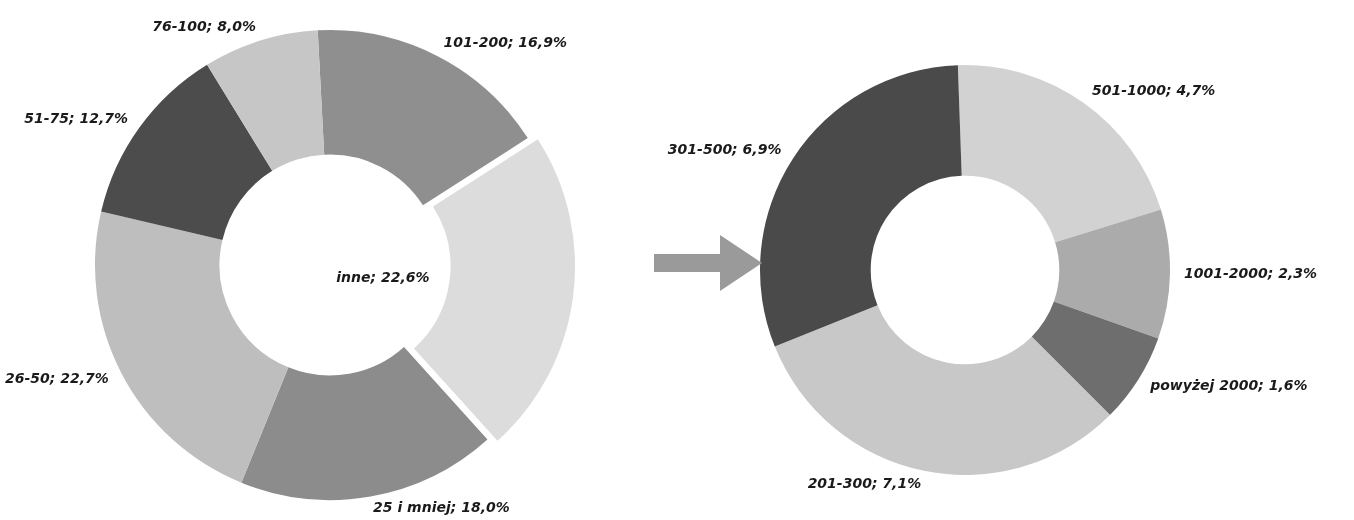  What do you see at coordinates (1153, 90) in the screenshot?
I see `slice-label: 501-1000; 4,7%` at bounding box center [1153, 90].